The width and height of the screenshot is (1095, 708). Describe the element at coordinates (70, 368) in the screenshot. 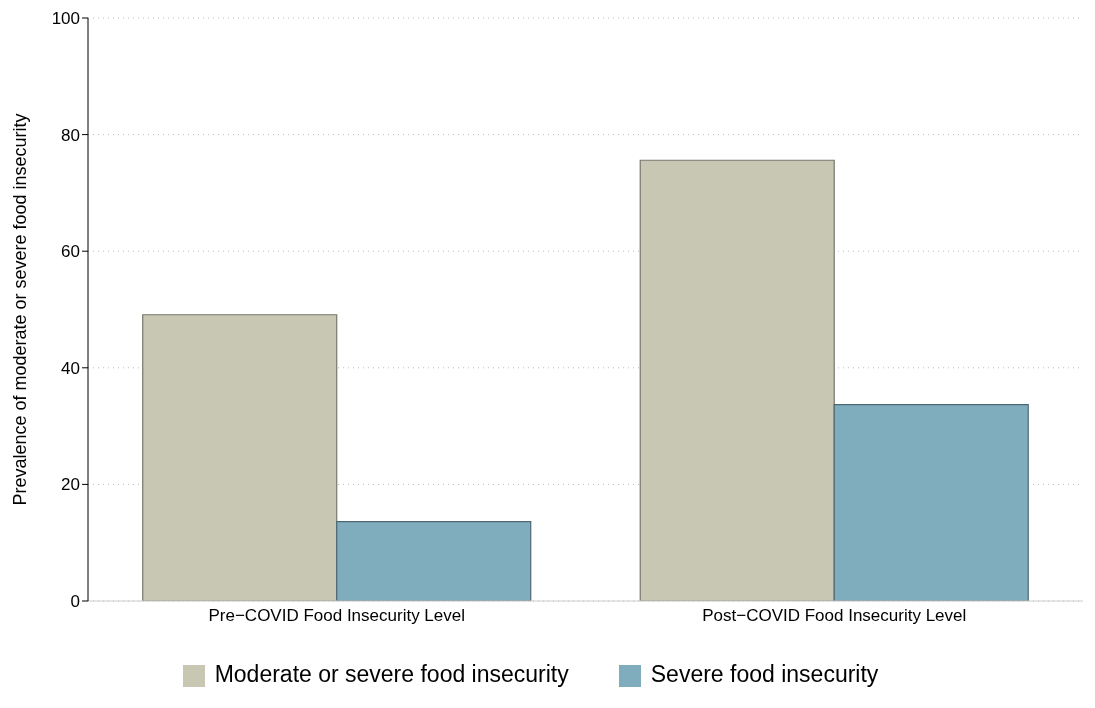

I see `y-tick-label: 40` at that location.